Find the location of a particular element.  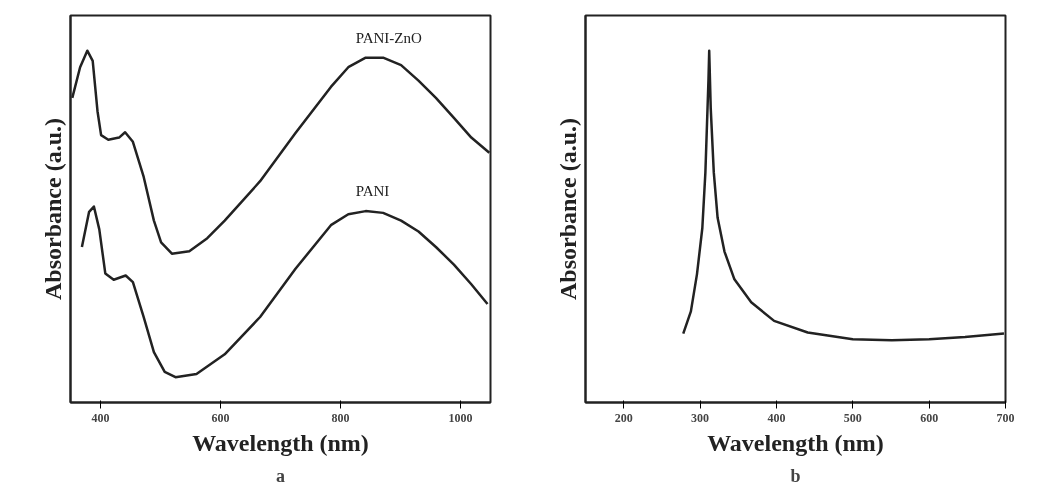

x-tick-label: 700 is located at coordinates (1005, 417).